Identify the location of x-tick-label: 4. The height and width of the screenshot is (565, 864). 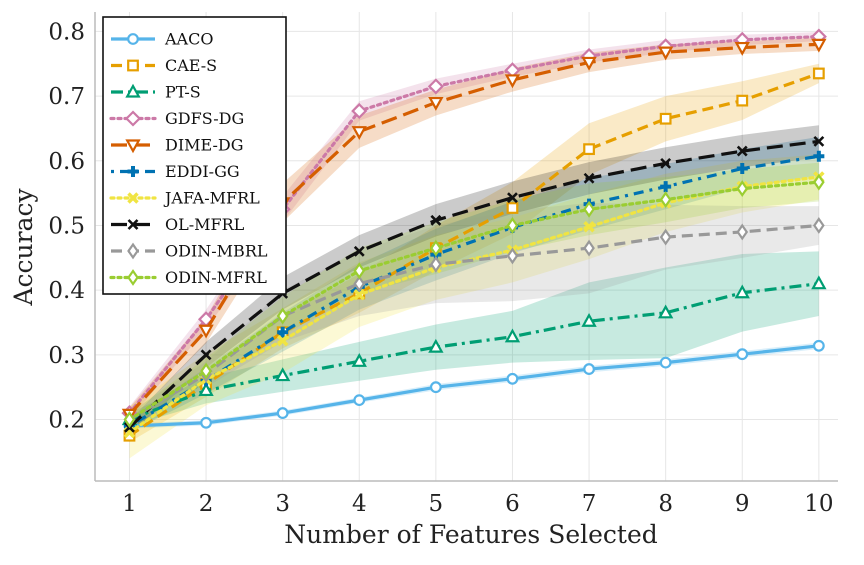
(359, 504).